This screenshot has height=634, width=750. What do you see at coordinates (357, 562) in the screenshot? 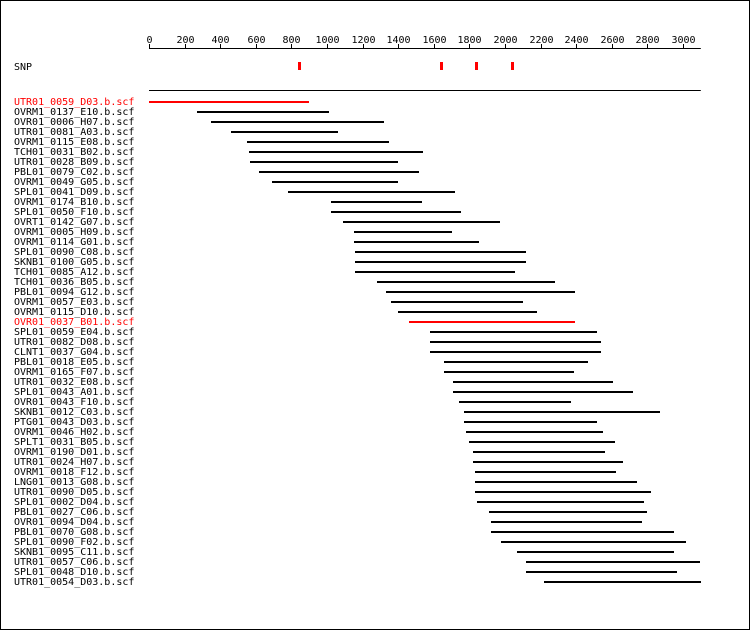
I see `read-row: UTR01_0057_C06.b.scf` at bounding box center [357, 562].